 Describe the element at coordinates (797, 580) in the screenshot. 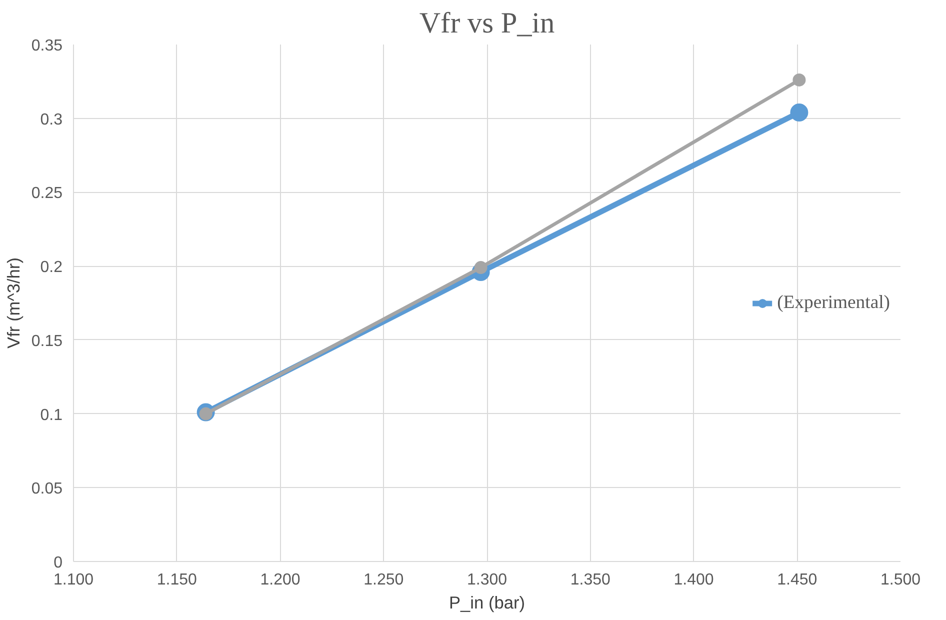

I see `x-tick-label: 1.450` at that location.